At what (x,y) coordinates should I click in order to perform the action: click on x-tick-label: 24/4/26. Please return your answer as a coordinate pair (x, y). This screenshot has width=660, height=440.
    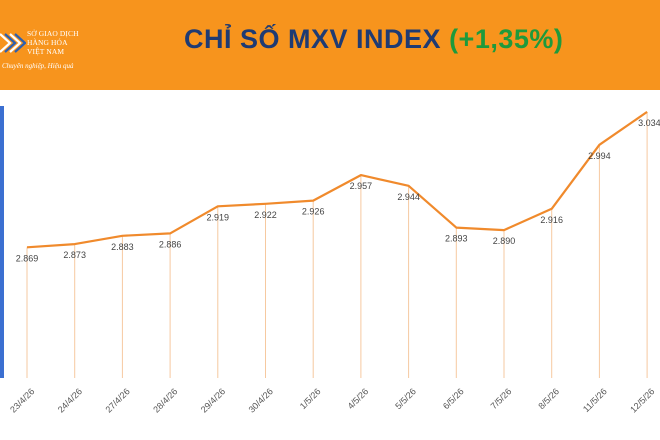
    Looking at the image, I should click on (70, 400).